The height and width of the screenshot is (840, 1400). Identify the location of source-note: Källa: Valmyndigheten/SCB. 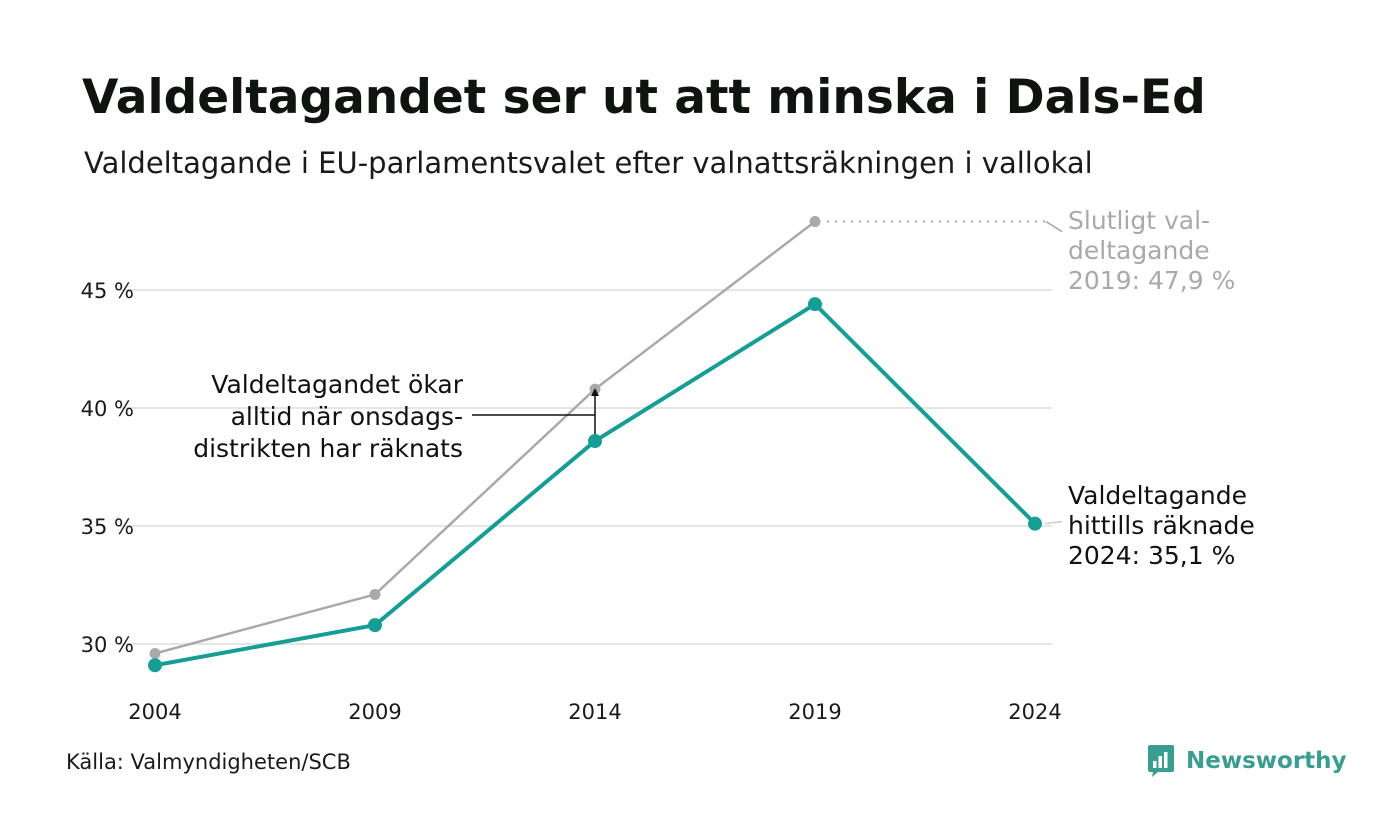
(208, 762).